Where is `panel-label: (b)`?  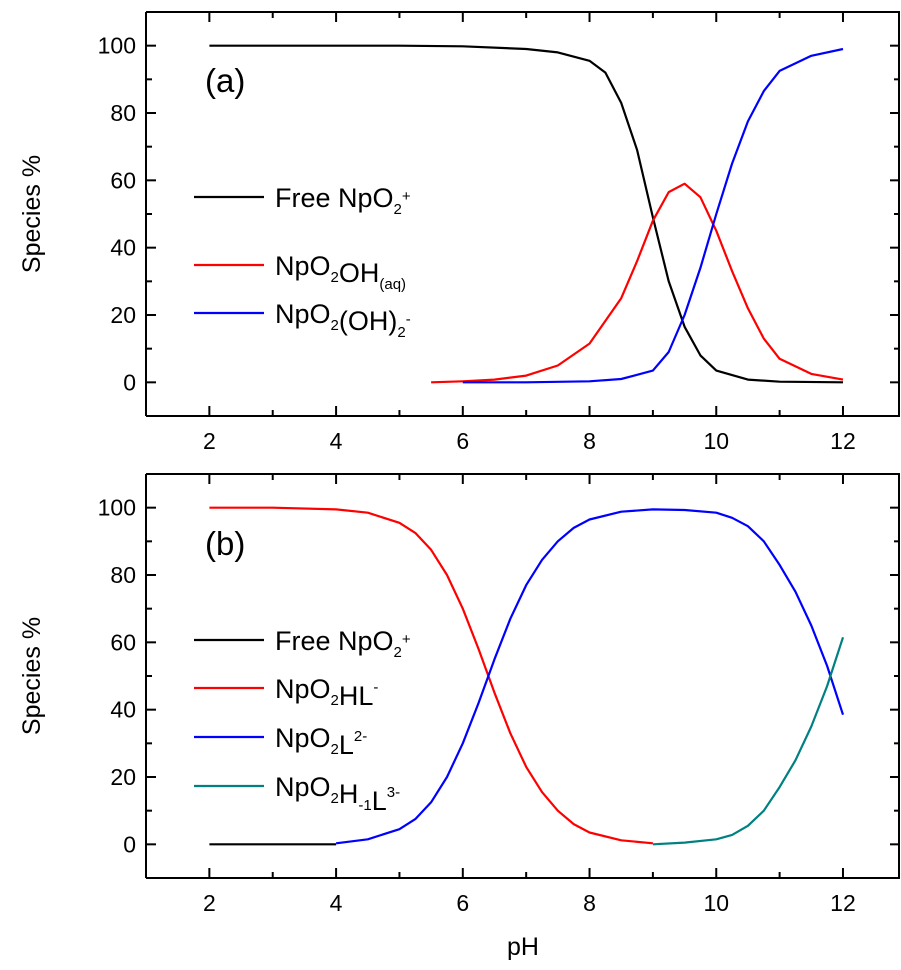
panel-label: (b) is located at coordinates (225, 543).